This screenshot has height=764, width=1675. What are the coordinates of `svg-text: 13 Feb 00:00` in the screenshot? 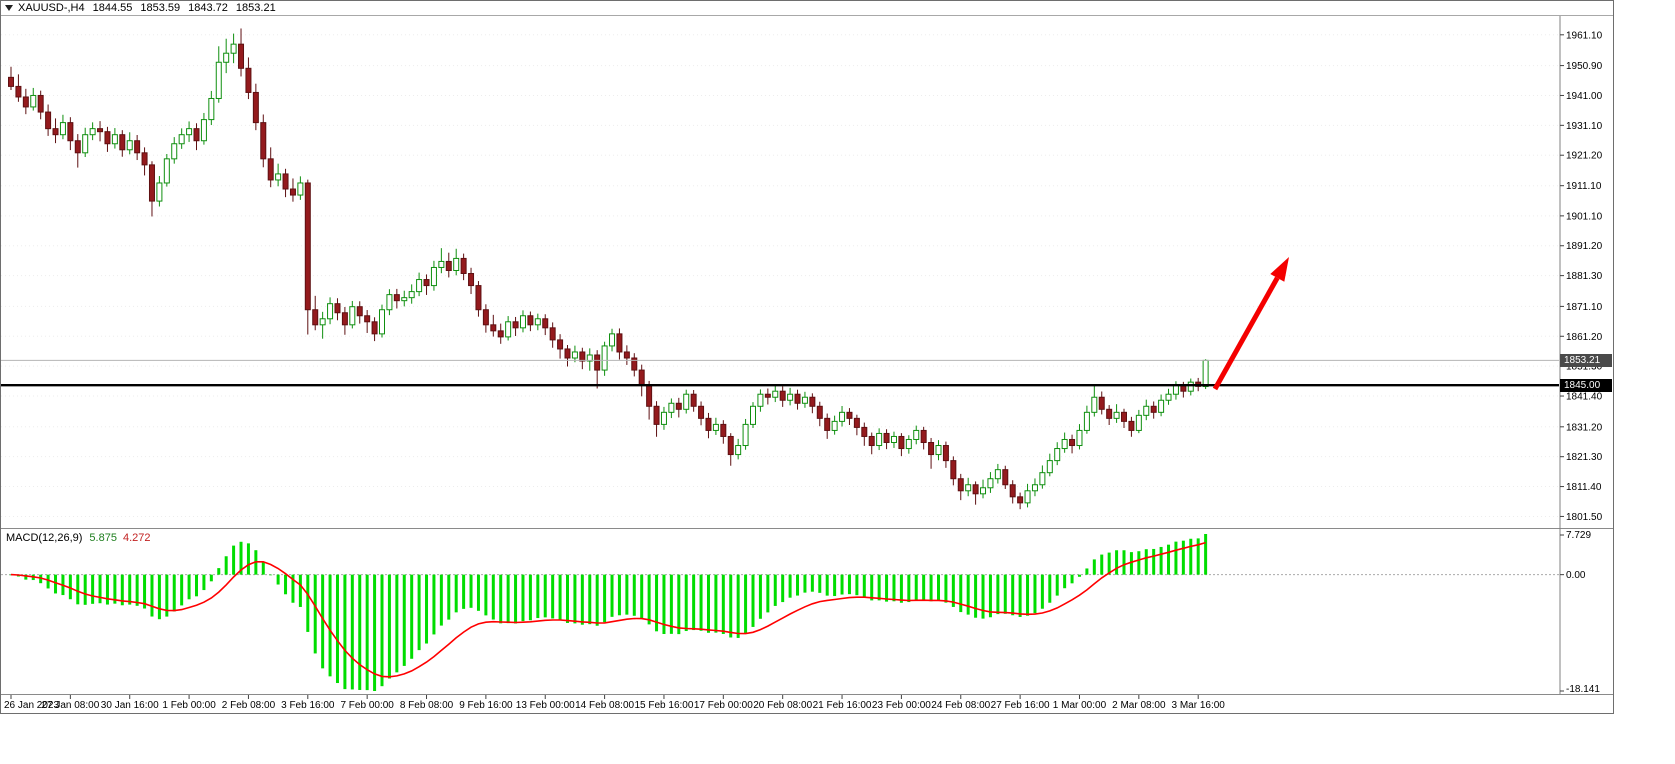 It's located at (545, 705).